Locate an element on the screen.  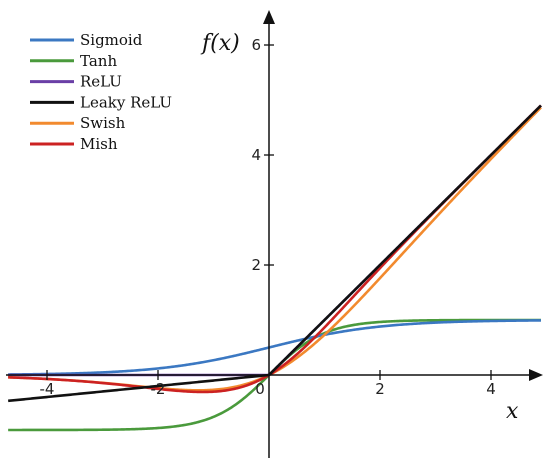
x-axis-arrowhead is located at coordinates (536, 375).